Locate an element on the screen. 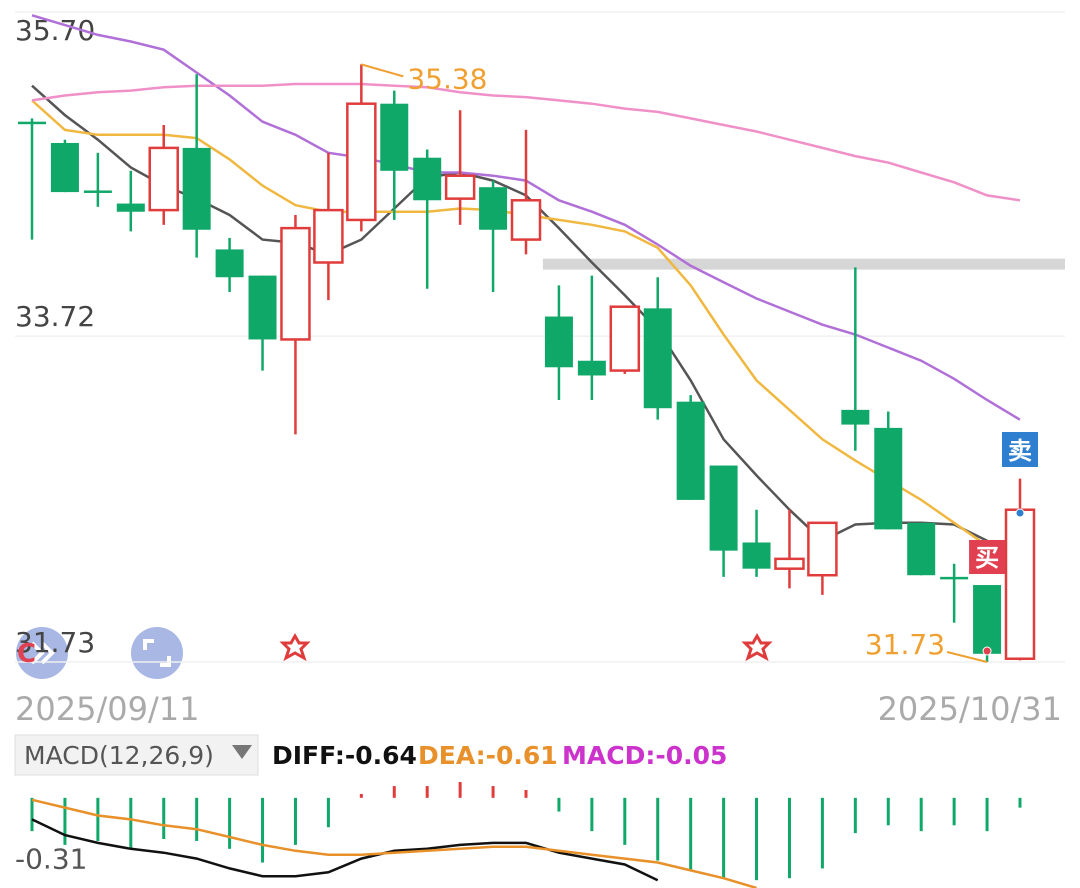 This screenshot has height=888, width=1080. indicator-readout: MACD:-0.05 is located at coordinates (644, 755).